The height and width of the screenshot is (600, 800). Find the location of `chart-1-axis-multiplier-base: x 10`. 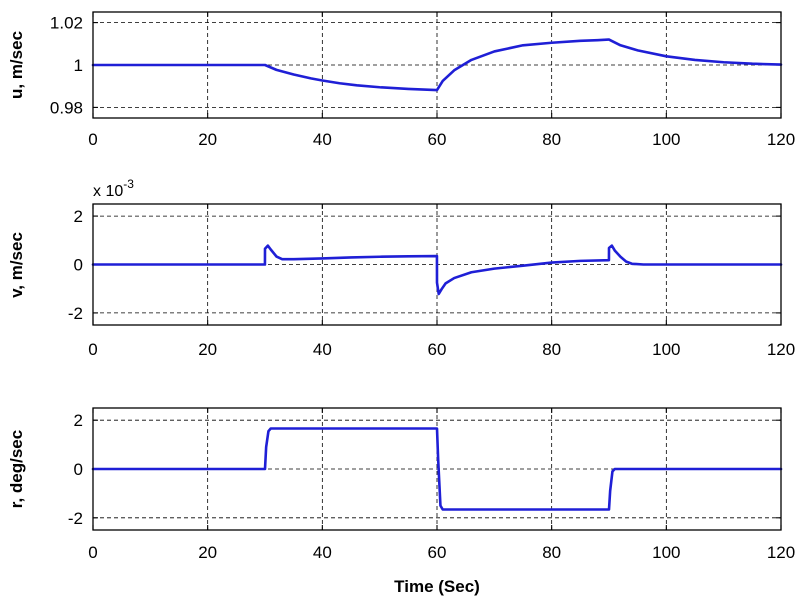

chart-1-axis-multiplier-base: x 10 is located at coordinates (108, 191).